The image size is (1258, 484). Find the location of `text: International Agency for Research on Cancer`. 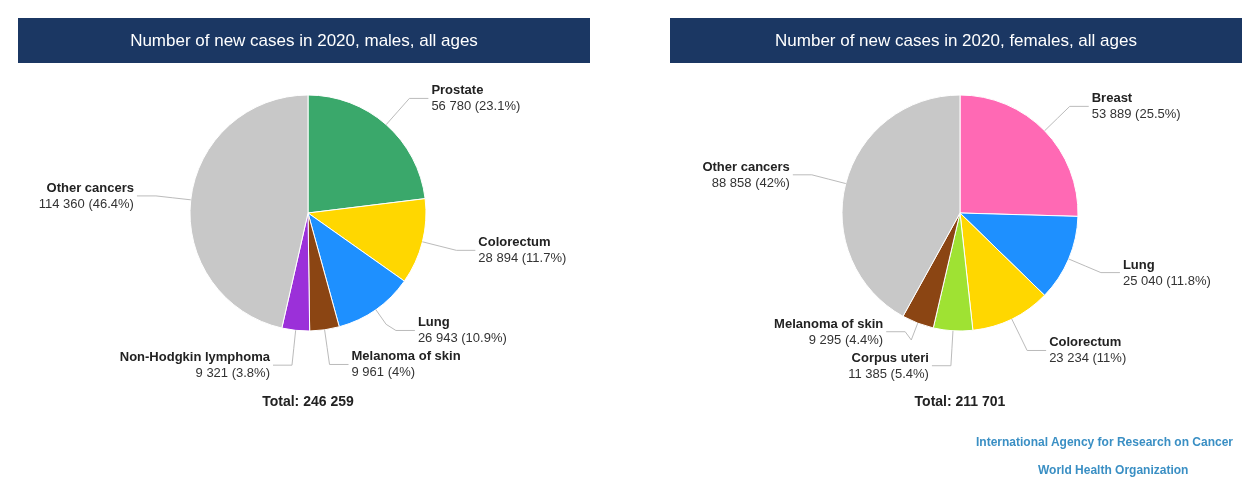

text: International Agency for Research on Cancer is located at coordinates (1105, 442).